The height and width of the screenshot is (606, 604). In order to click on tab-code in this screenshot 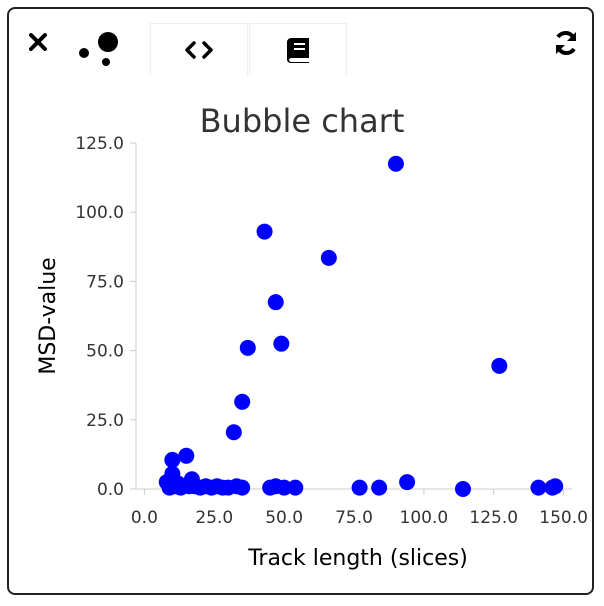, I will do `click(199, 49)`.